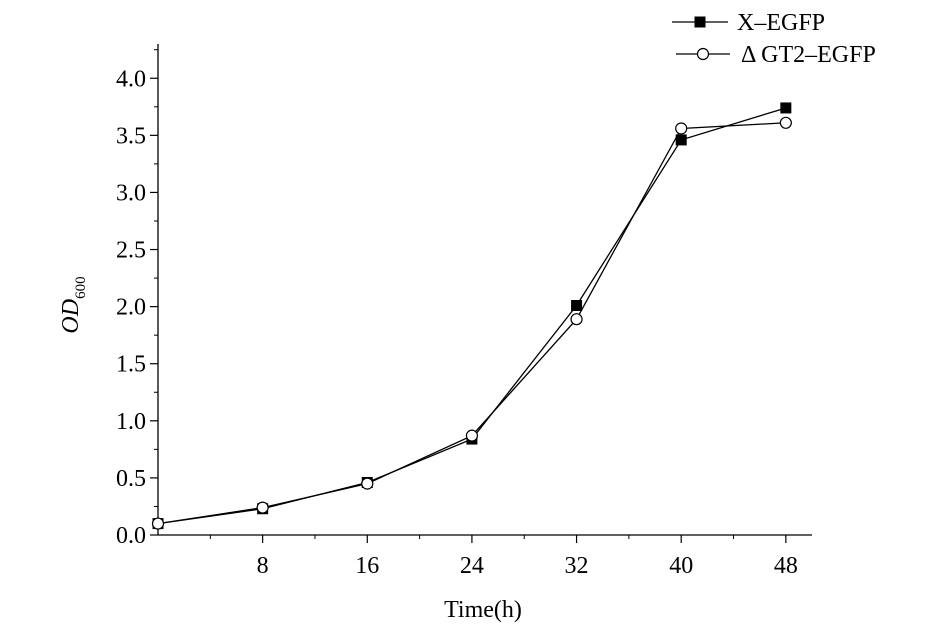 Image resolution: width=945 pixels, height=634 pixels. What do you see at coordinates (131, 193) in the screenshot?
I see `y-tick-label: 3.0` at bounding box center [131, 193].